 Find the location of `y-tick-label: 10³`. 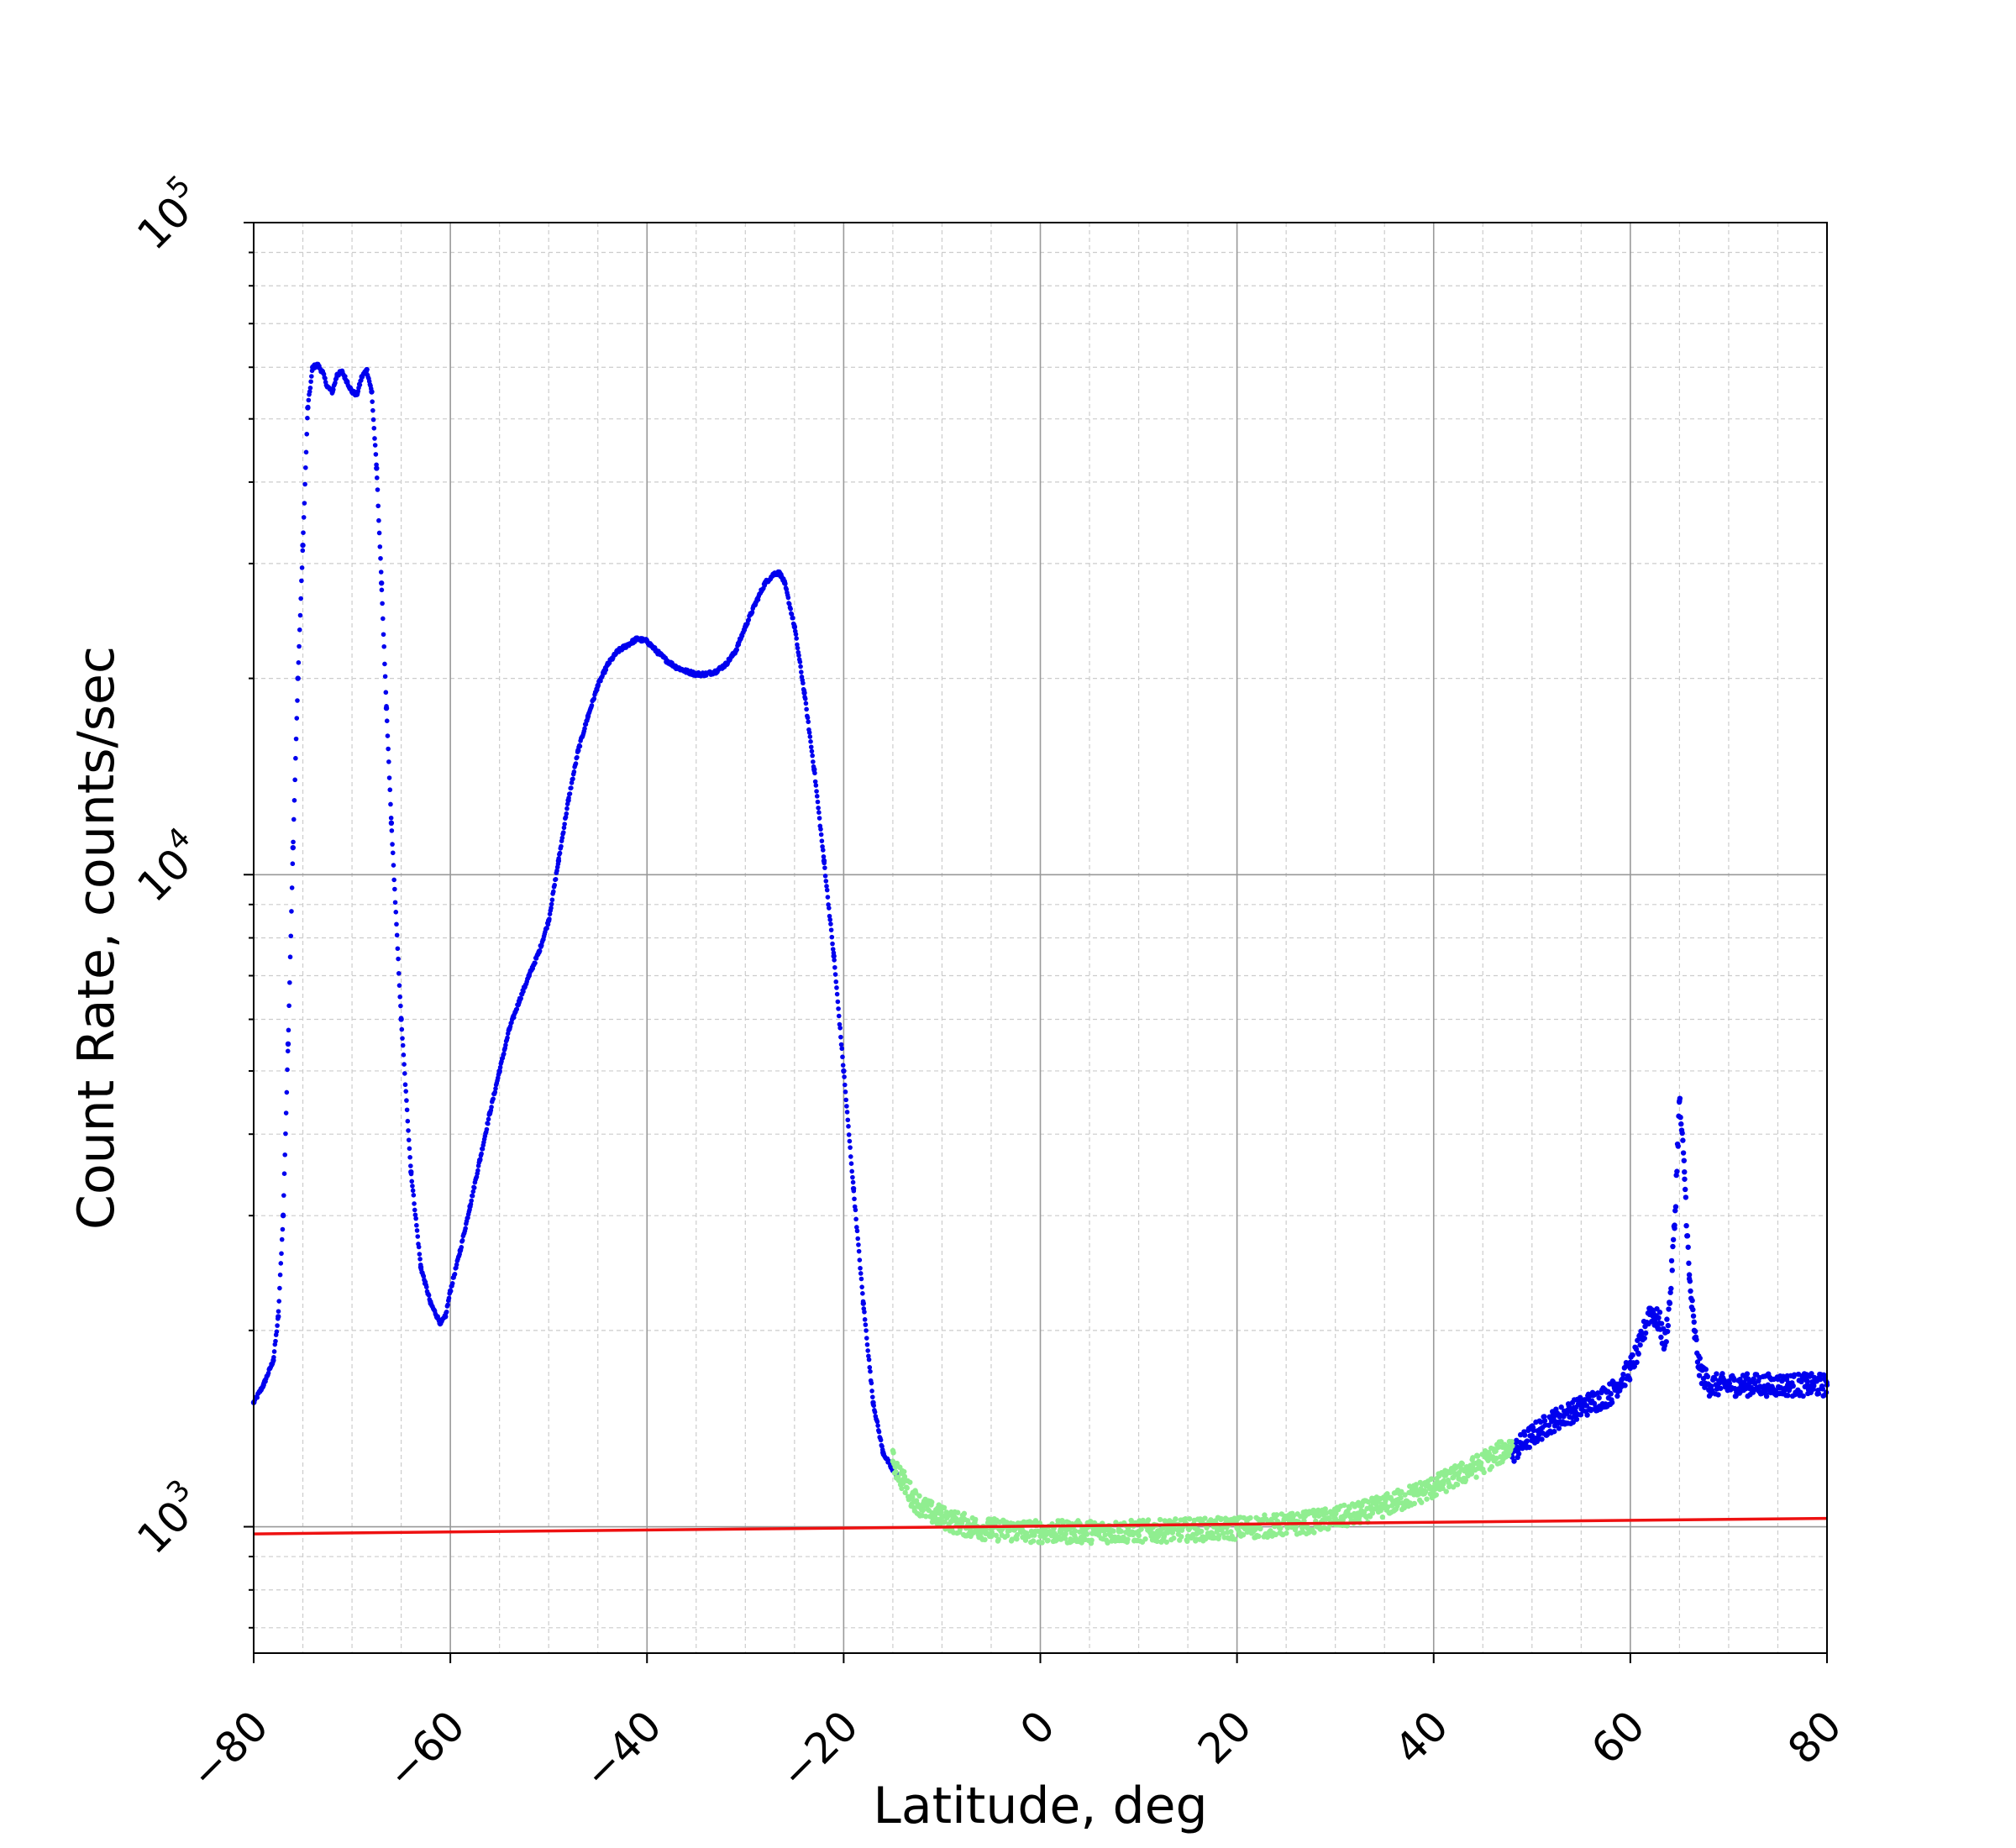

y-tick-label: 10³ is located at coordinates (168, 1518).